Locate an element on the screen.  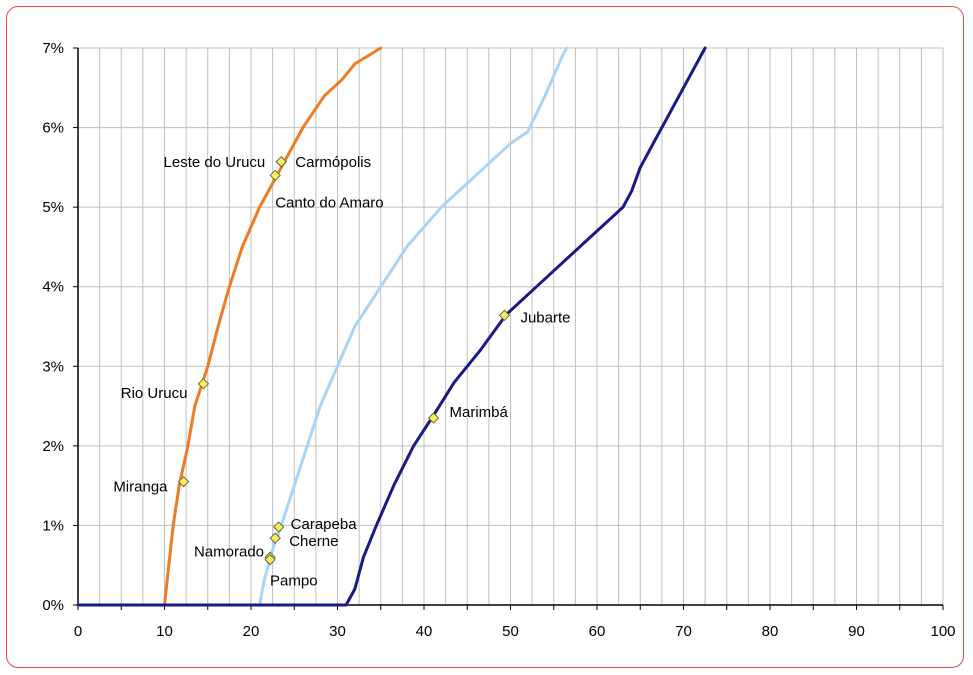
point-label: Leste do Urucu is located at coordinates (215, 162).